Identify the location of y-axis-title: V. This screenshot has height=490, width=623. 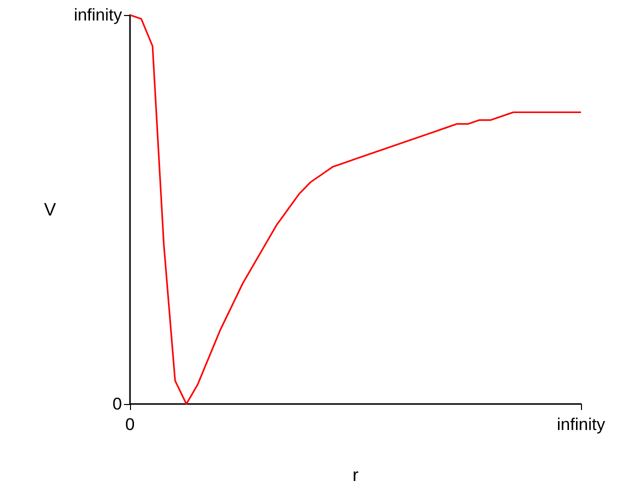
(50, 210).